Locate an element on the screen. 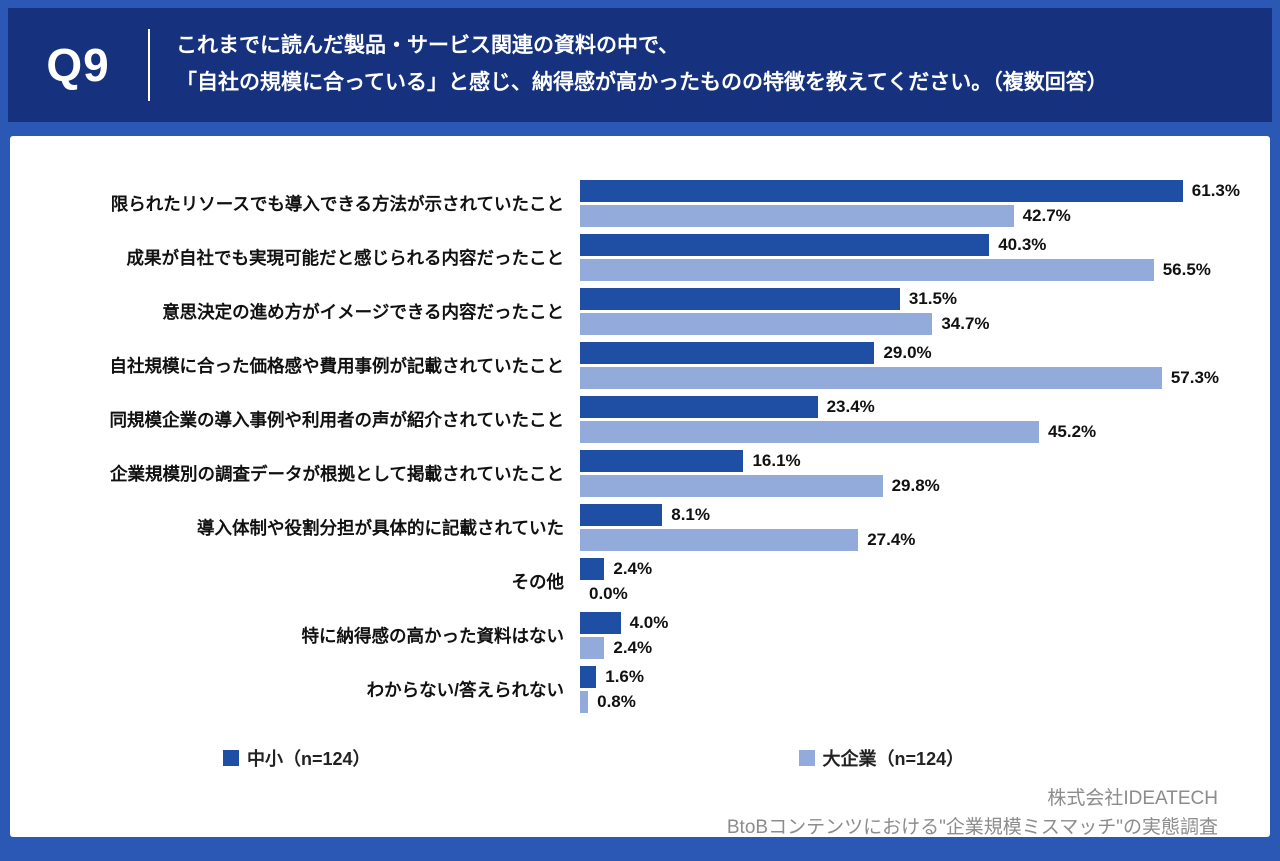  bar-line: 0.8% is located at coordinates (910, 702).